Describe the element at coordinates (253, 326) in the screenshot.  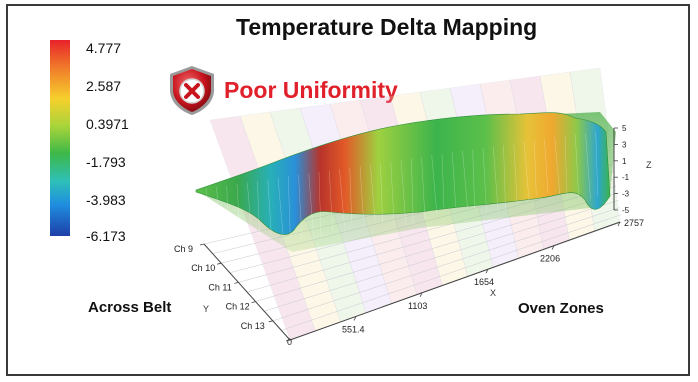
I see `y-tick-label: Ch 13` at that location.